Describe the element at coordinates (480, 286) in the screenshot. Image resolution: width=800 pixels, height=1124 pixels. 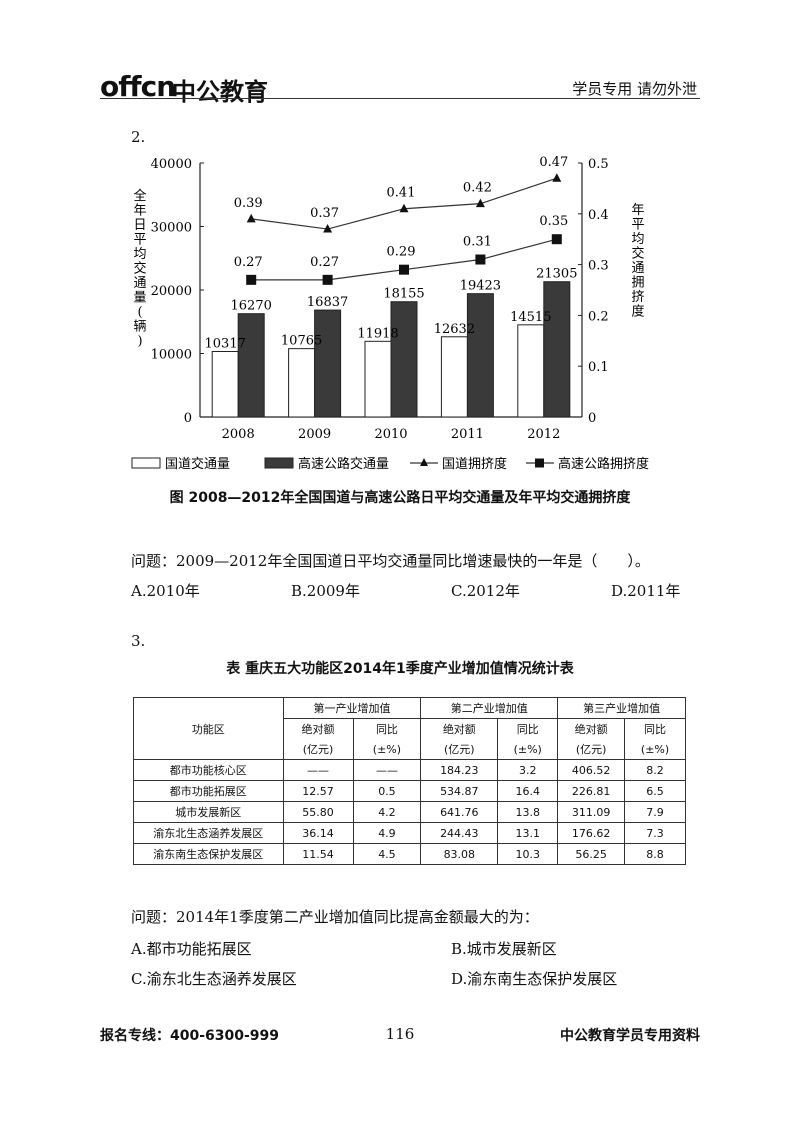
I see `bar-value-label: 19423` at that location.